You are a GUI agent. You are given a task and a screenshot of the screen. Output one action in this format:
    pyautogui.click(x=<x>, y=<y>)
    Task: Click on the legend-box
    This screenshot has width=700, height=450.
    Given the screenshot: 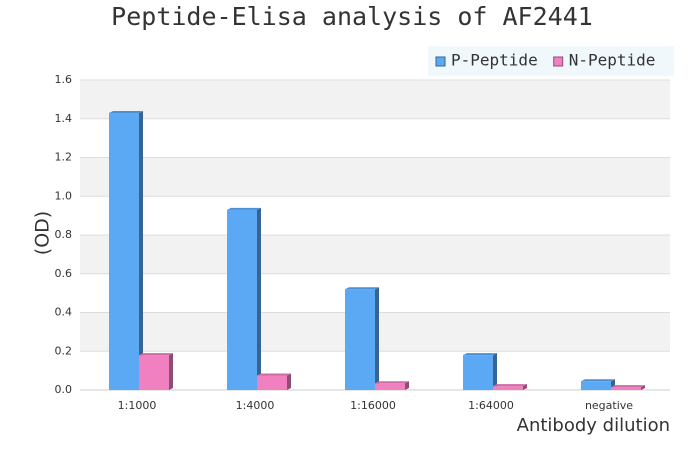 What is the action you would take?
    pyautogui.click(x=551, y=61)
    